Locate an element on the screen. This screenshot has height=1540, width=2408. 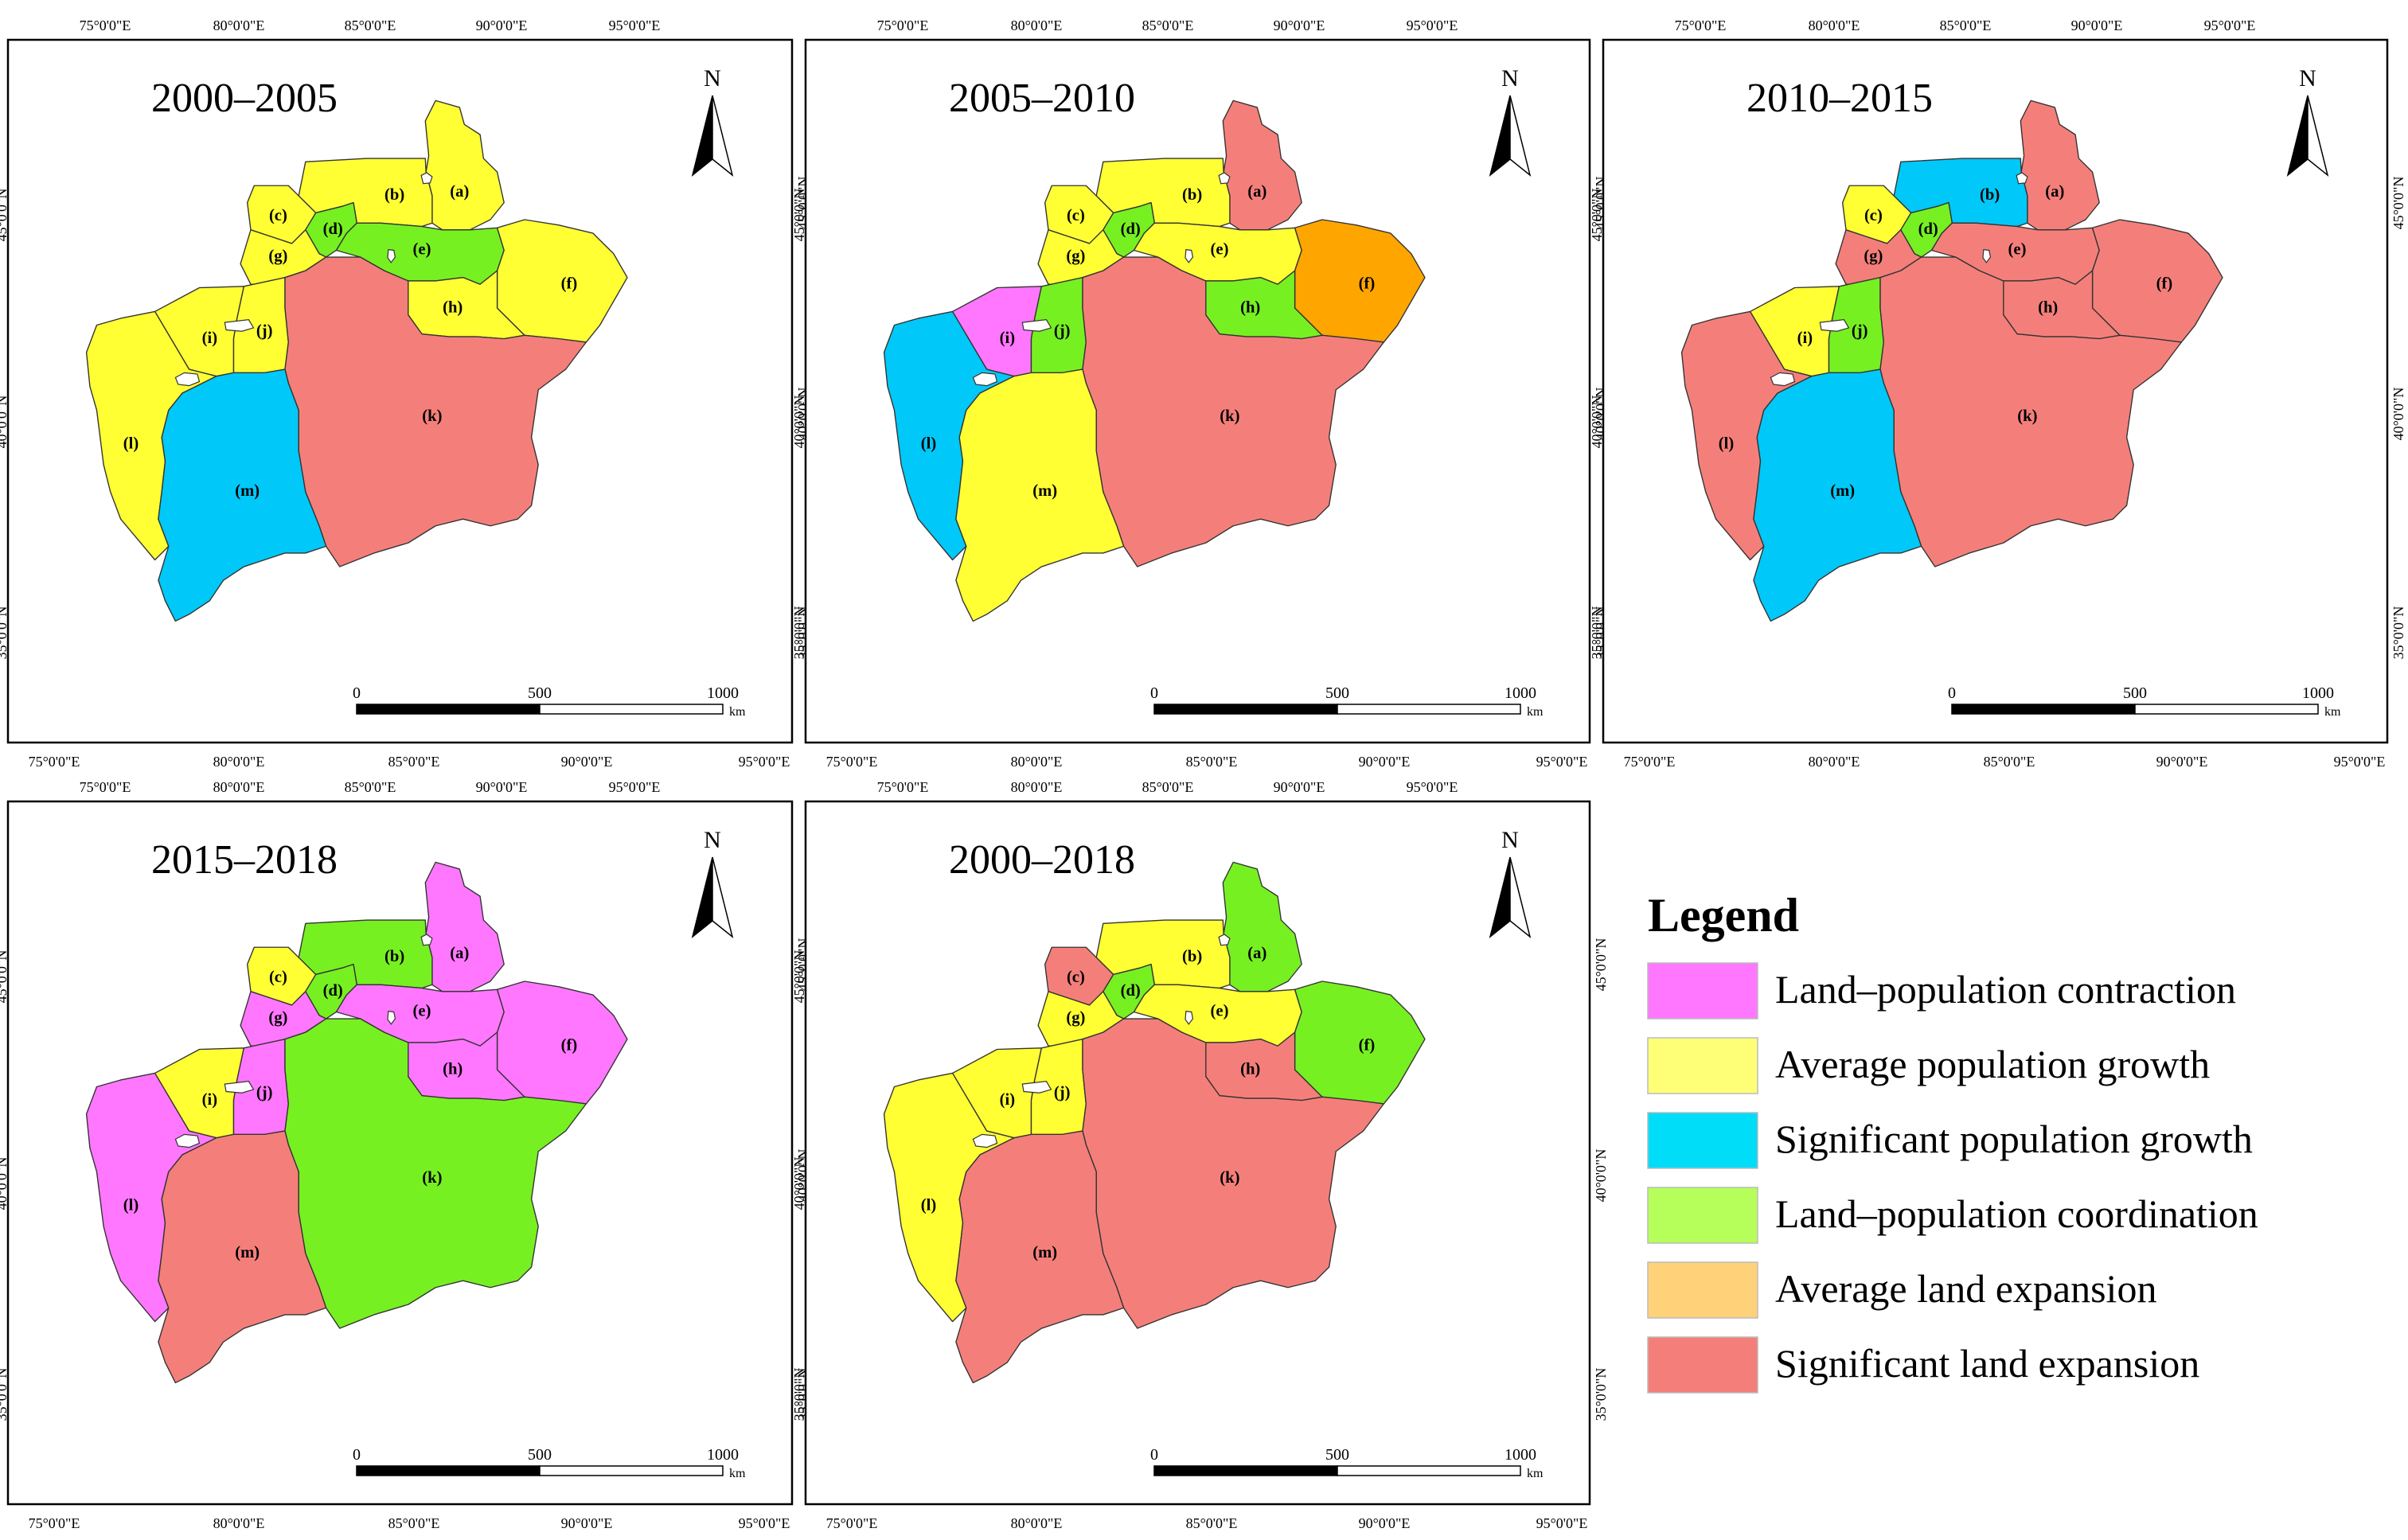
legend-label: Land–population coordination is located at coordinates (2016, 1213).